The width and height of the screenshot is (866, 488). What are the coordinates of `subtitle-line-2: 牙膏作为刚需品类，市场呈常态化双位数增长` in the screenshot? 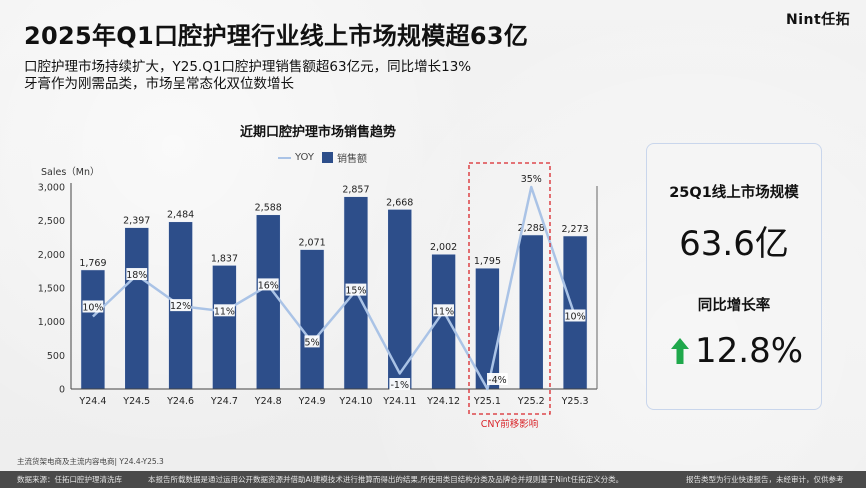 It's located at (159, 84).